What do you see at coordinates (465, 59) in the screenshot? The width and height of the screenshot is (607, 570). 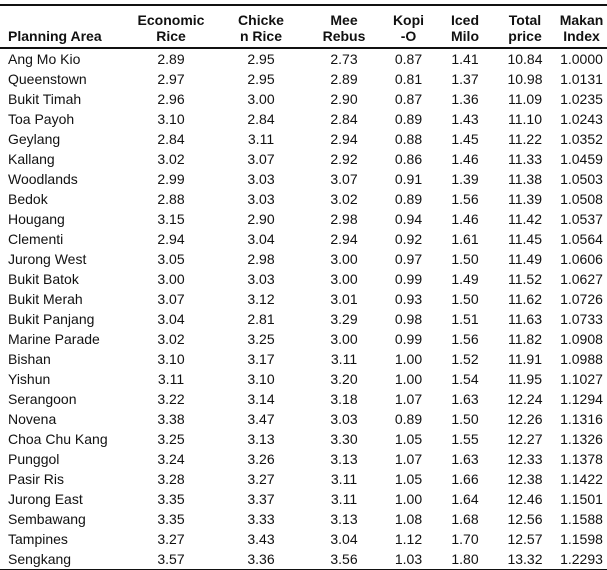 I see `cell-iced_milo: 1.41` at bounding box center [465, 59].